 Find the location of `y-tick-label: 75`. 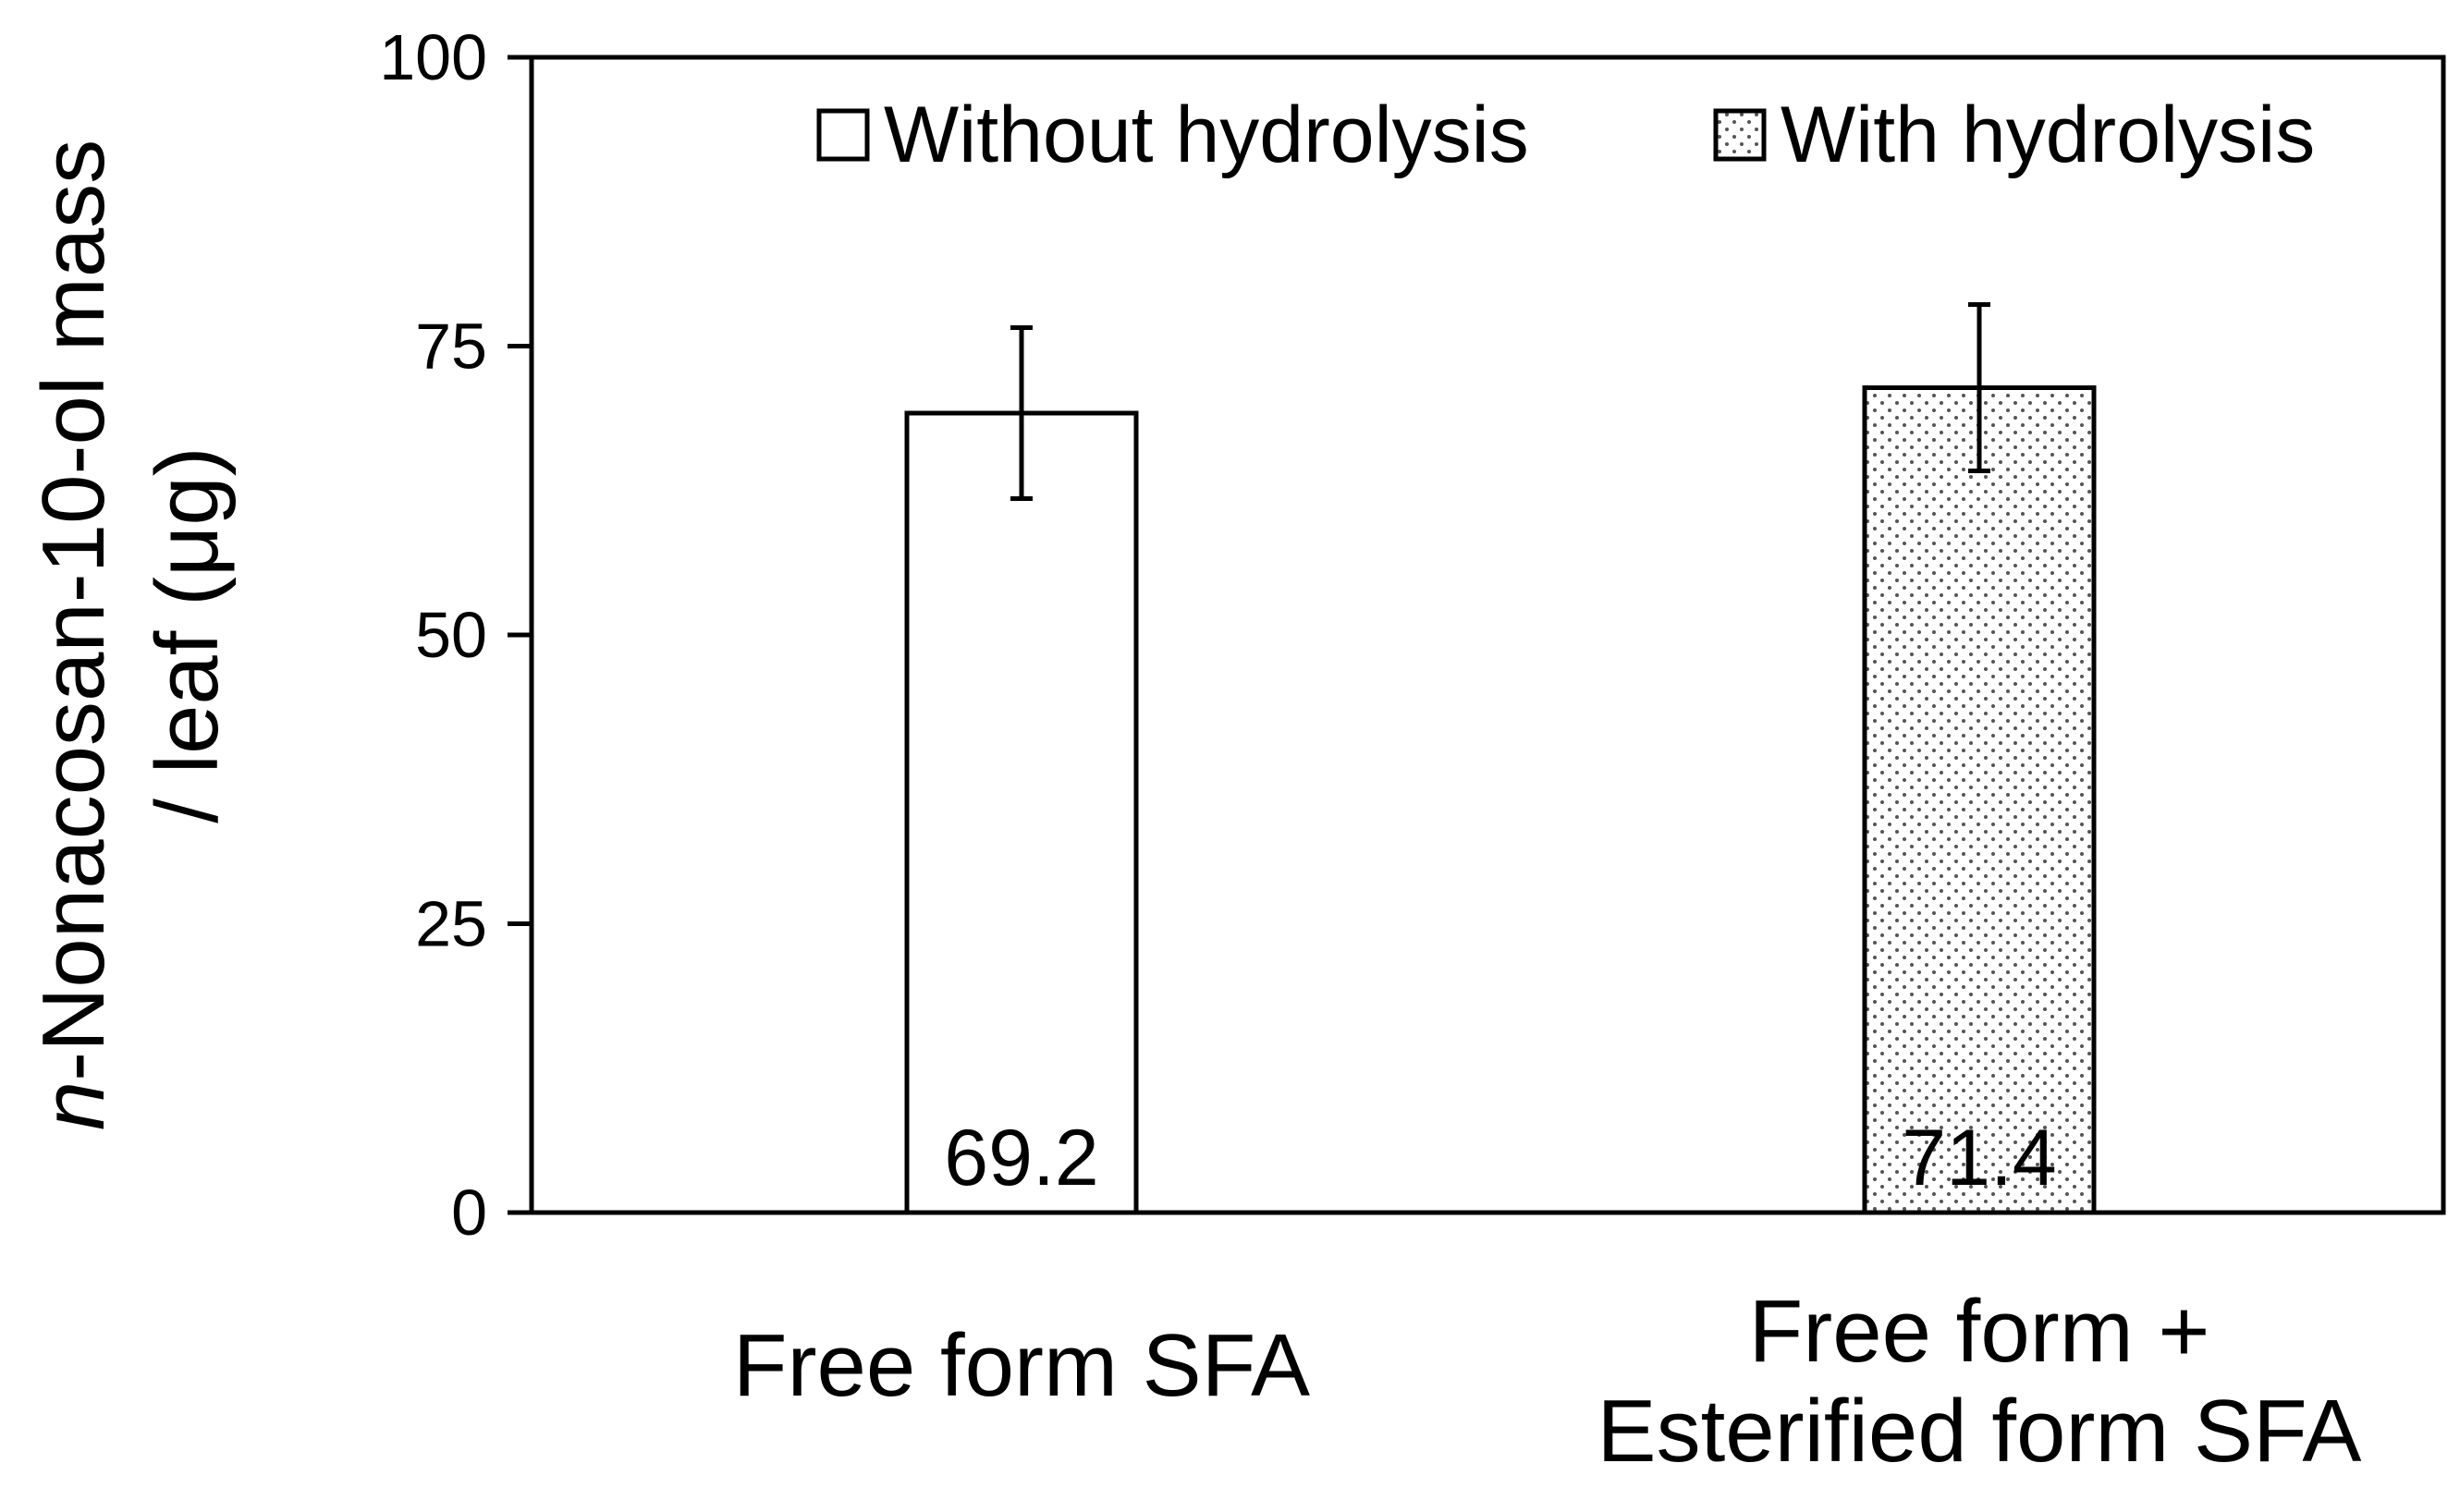

y-tick-label: 75 is located at coordinates (451, 347).